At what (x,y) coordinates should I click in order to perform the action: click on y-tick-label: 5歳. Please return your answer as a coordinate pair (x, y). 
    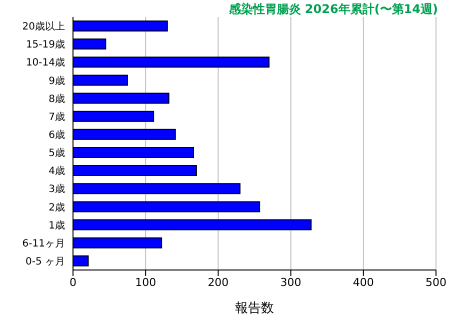
    Looking at the image, I should click on (56, 153).